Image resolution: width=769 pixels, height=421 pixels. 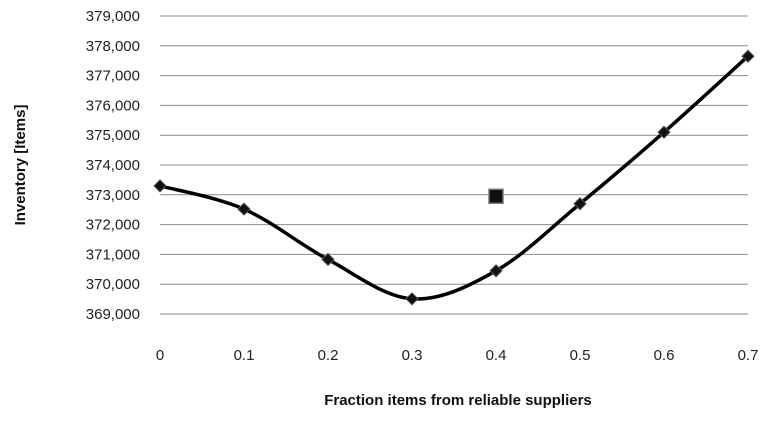 I want to click on x-tick-label: 0.1, so click(x=244, y=355).